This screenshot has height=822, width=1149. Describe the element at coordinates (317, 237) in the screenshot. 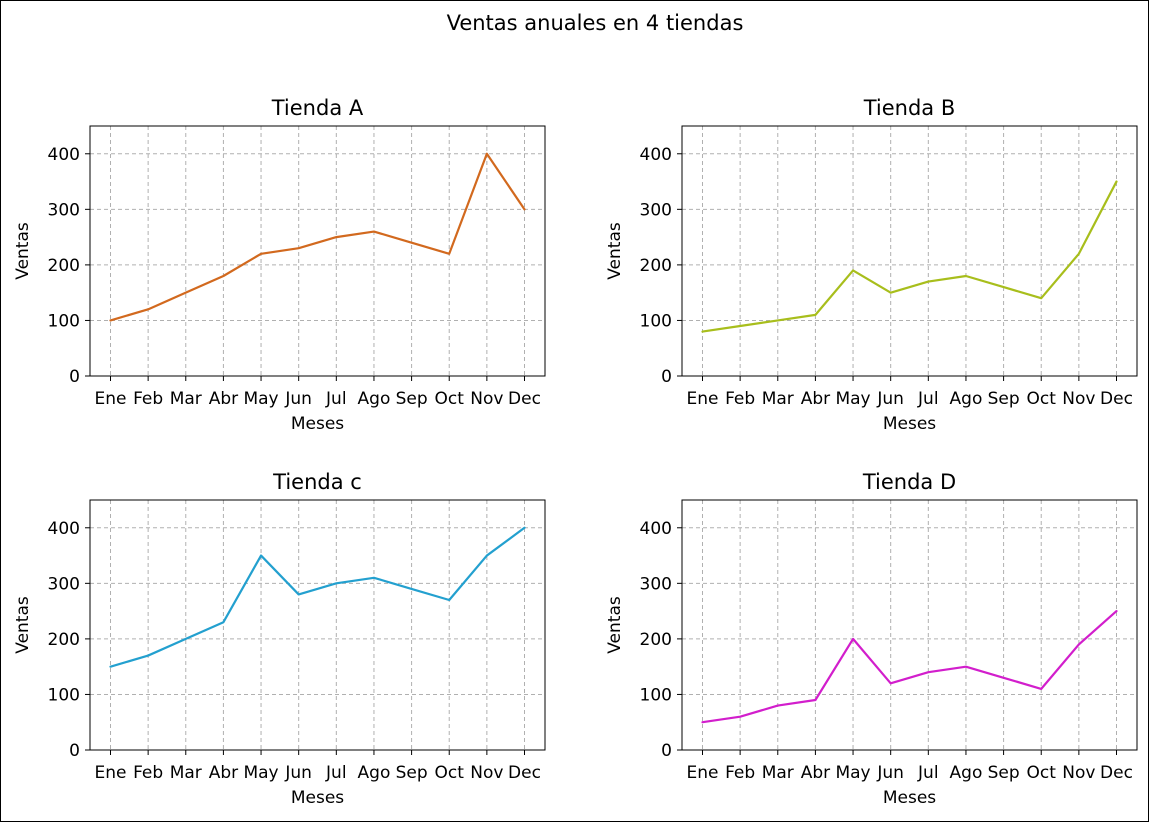

I see `tienda-a-series-line` at that location.